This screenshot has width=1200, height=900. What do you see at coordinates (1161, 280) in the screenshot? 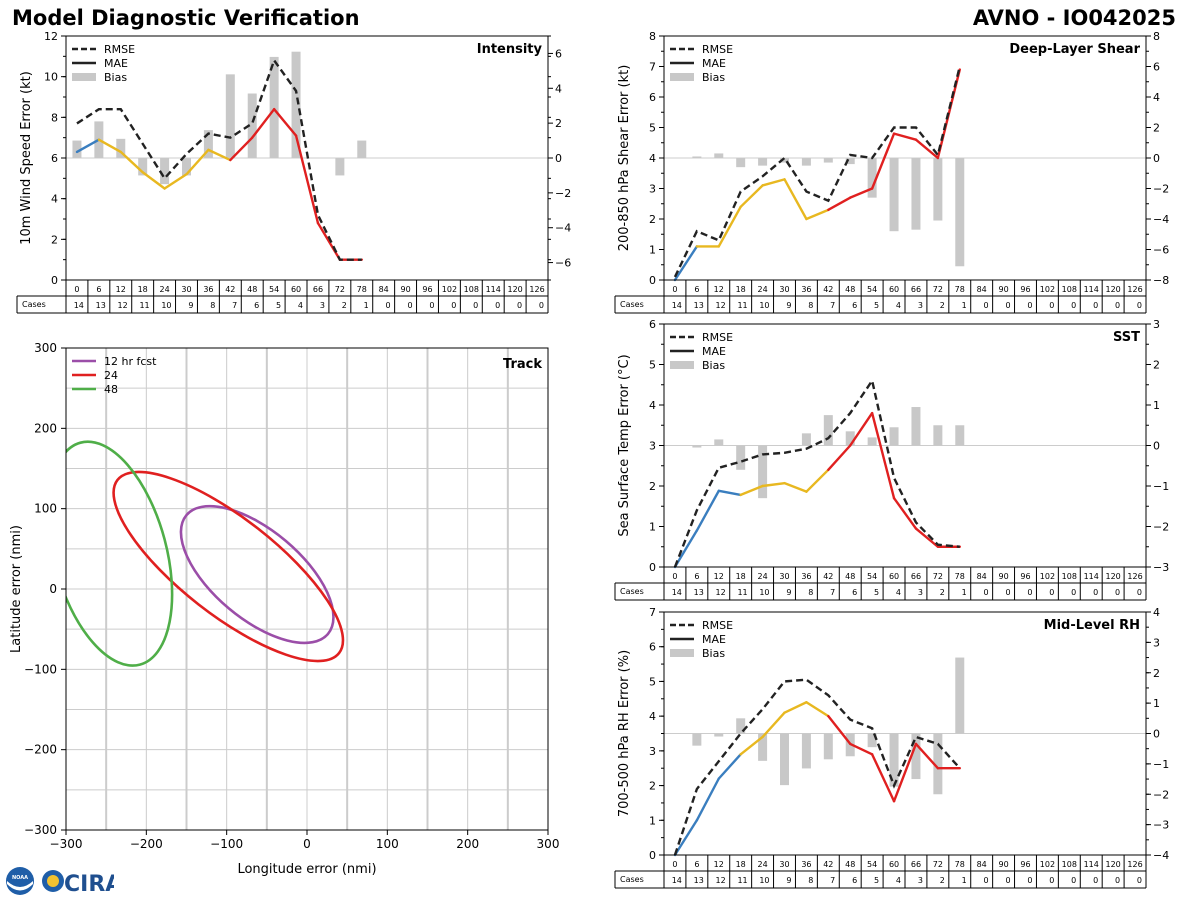
I see `y2-tick-label: −8` at bounding box center [1161, 280].